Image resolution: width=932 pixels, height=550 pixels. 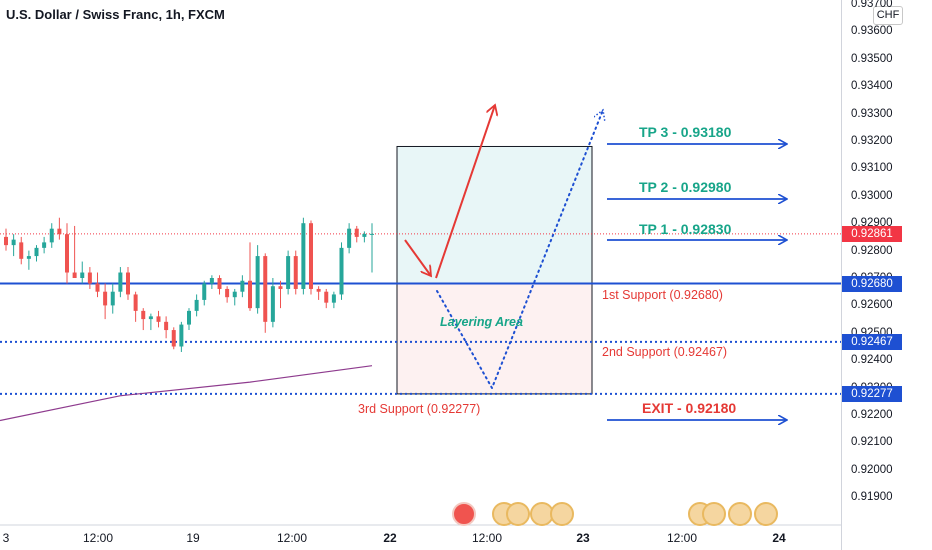 What do you see at coordinates (872, 233) in the screenshot?
I see `price-tag: 0.92861` at bounding box center [872, 233].